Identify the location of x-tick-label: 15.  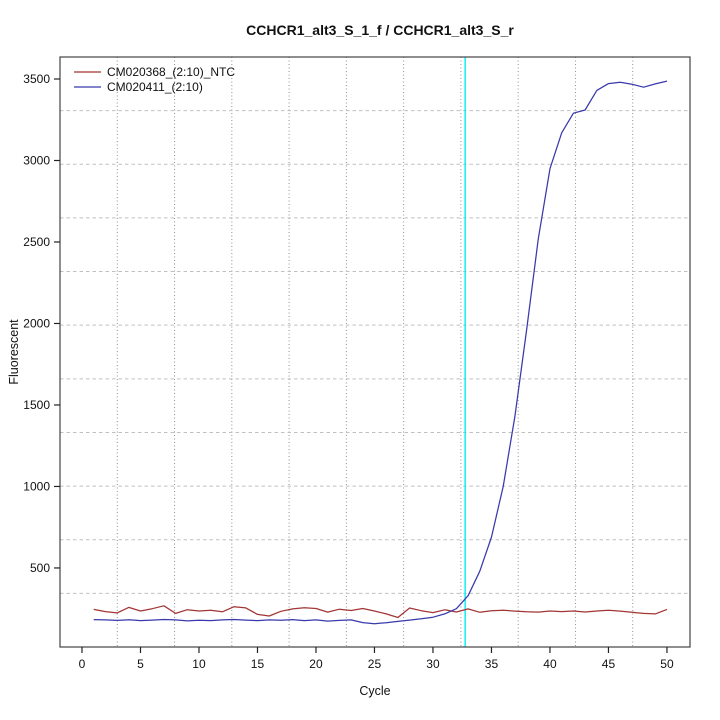
(258, 664).